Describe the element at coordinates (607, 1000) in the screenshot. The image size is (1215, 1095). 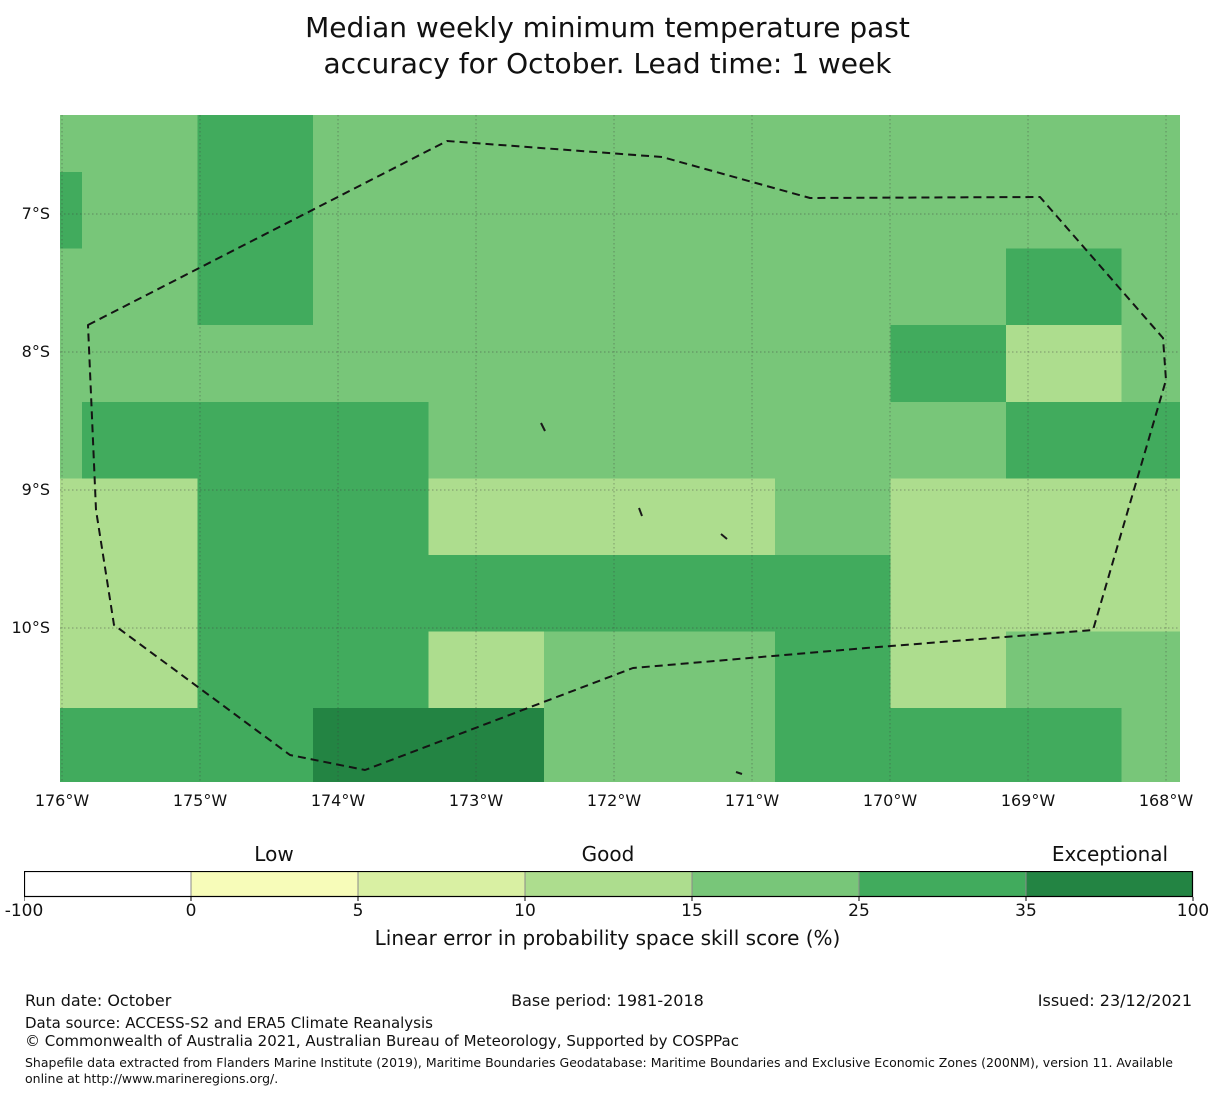
I see `base-period: Base period: 1981-2018` at that location.